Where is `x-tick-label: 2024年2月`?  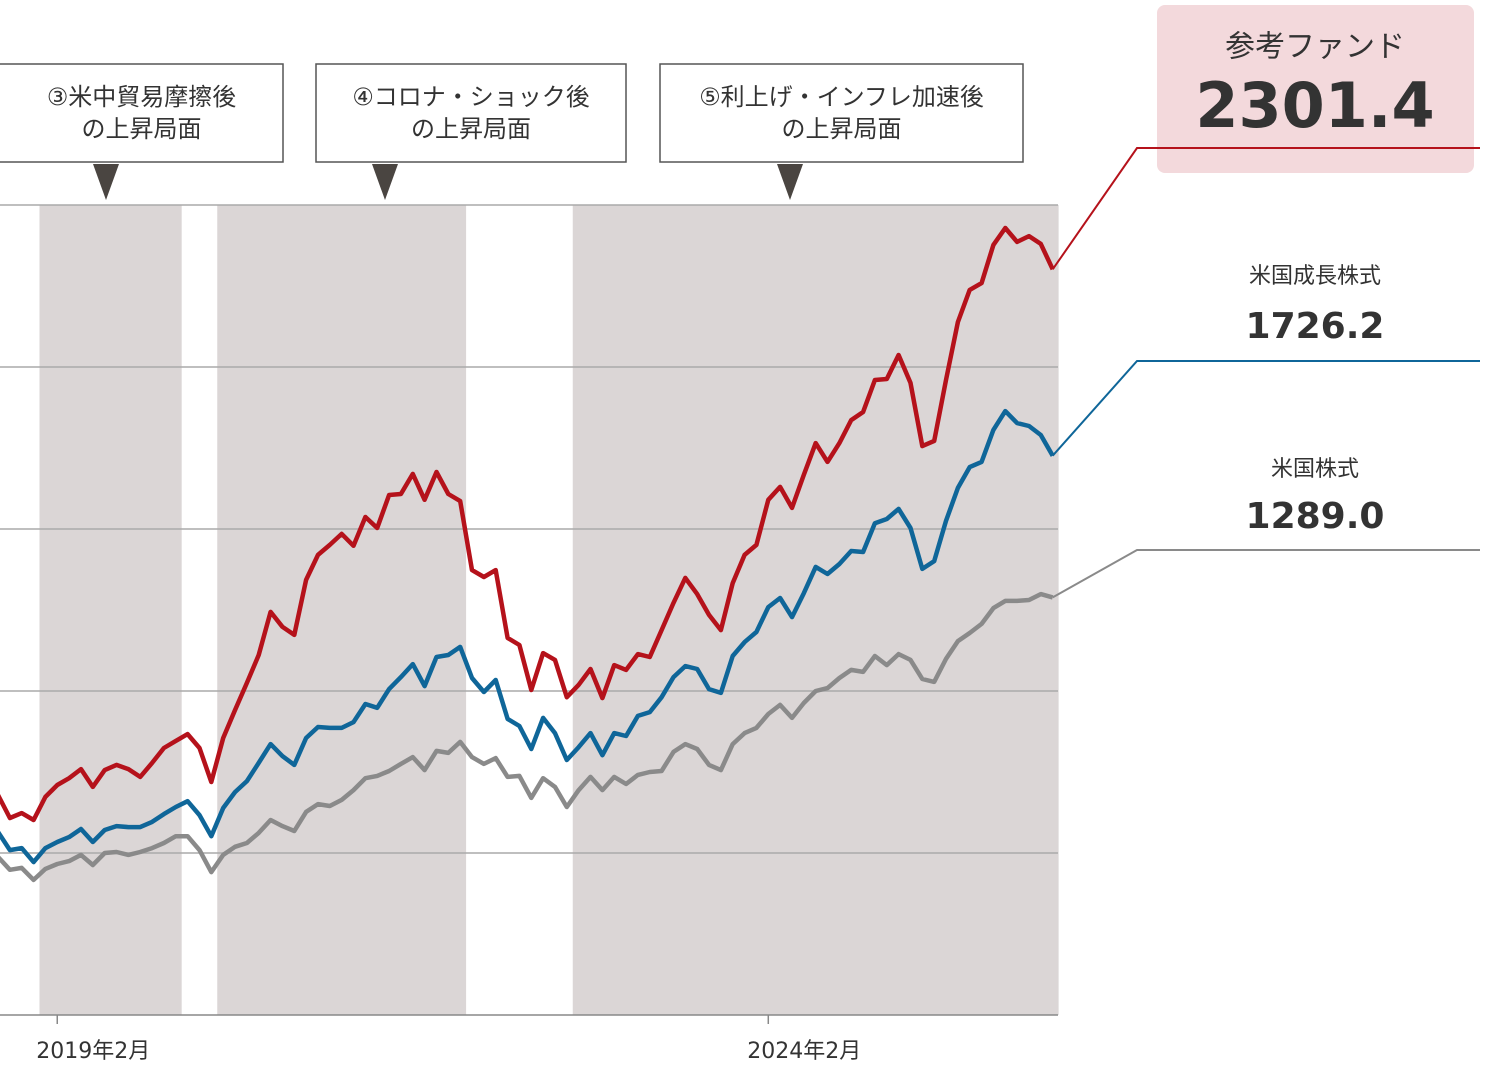 x-tick-label: 2024年2月 is located at coordinates (804, 1051).